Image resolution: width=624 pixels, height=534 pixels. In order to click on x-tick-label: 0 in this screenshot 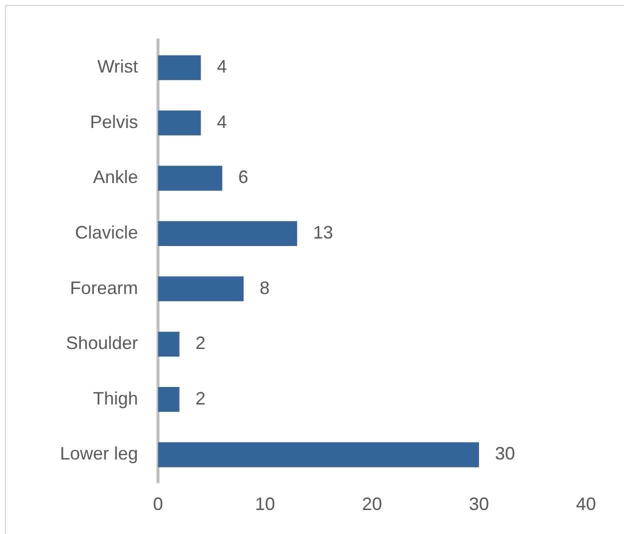, I will do `click(158, 504)`.